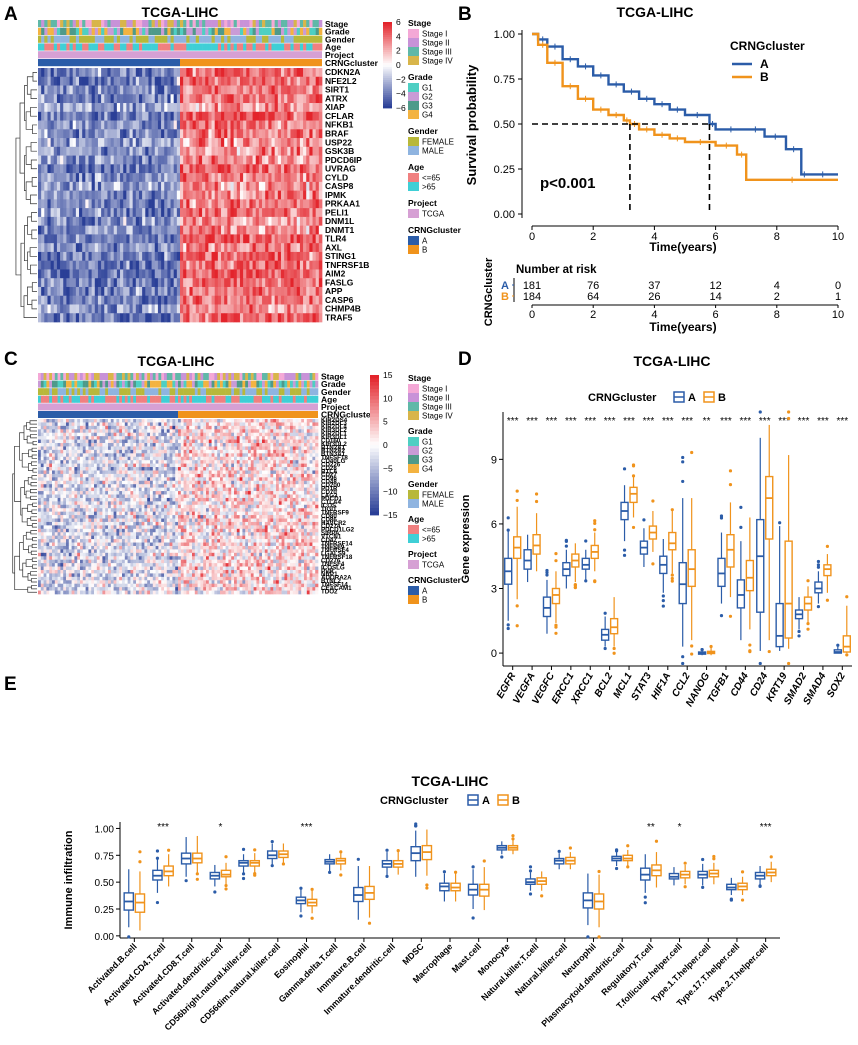 The width and height of the screenshot is (858, 1045). Describe the element at coordinates (593, 315) in the screenshot. I see `risk-x-tick-label: 2` at that location.